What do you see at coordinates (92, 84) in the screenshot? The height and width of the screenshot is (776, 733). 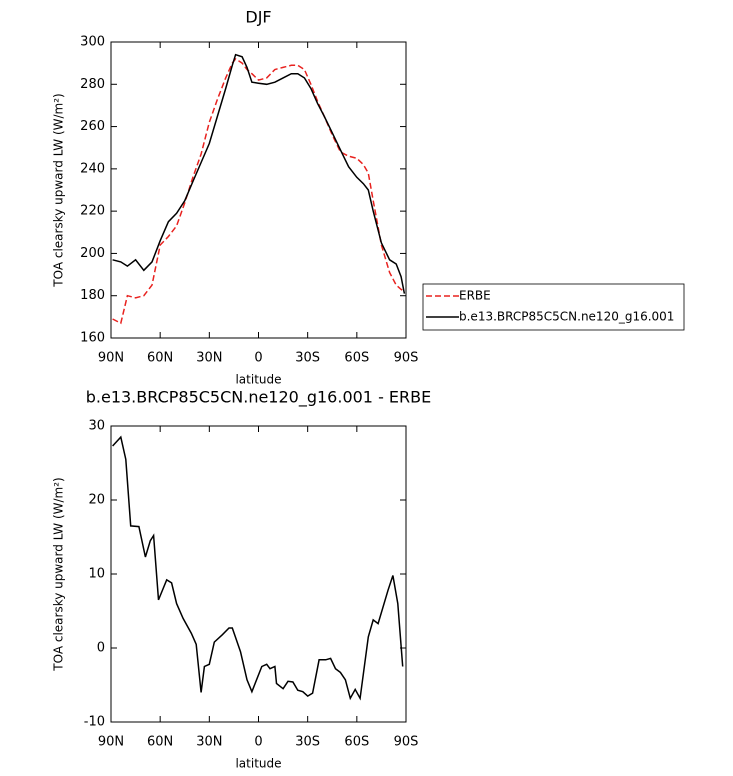 I see `y-tick-label: 280` at bounding box center [92, 84].